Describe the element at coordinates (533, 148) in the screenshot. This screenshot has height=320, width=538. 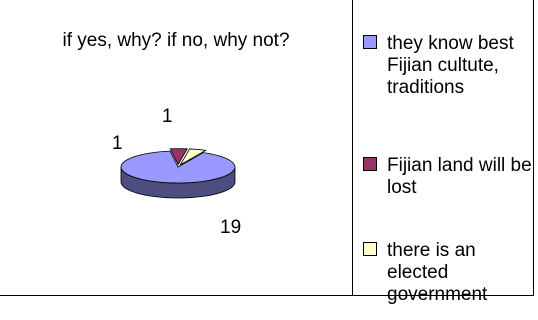
I see `legend-right-border` at that location.